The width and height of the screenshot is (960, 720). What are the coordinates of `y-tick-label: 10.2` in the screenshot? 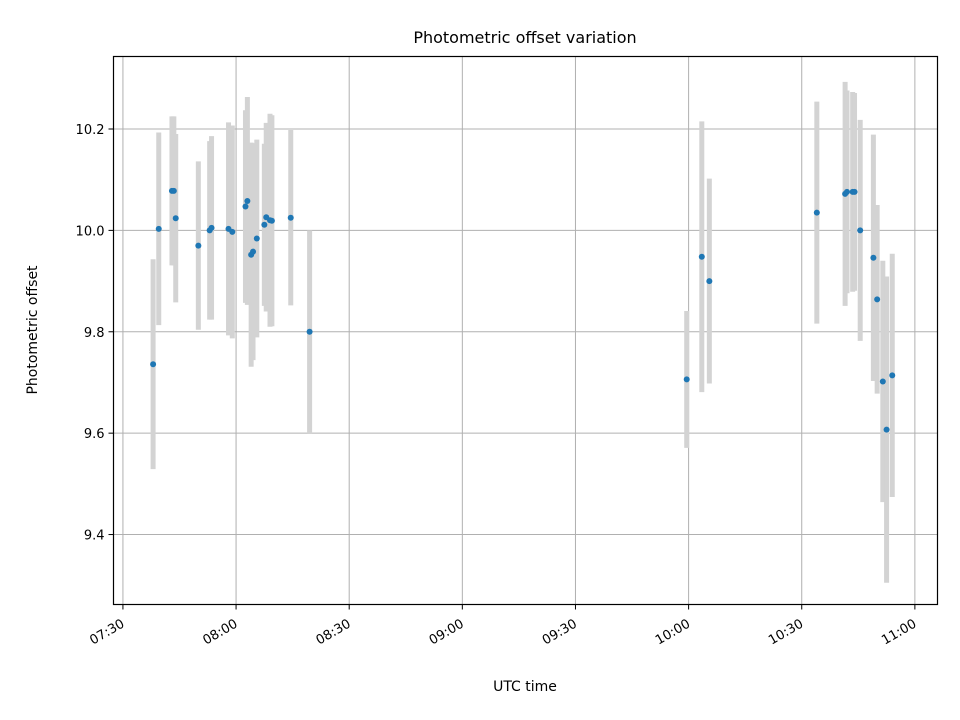 It's located at (90, 130).